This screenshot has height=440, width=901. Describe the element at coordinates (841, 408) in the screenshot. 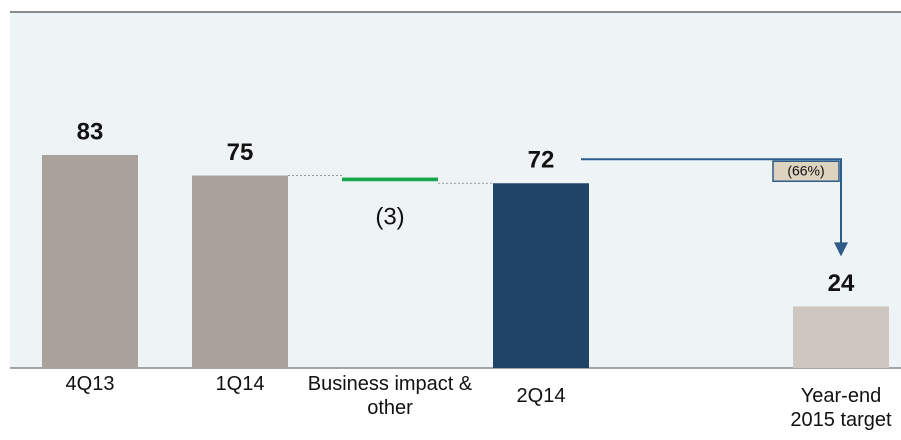

I see `category-label: Year-end 2015 target` at that location.